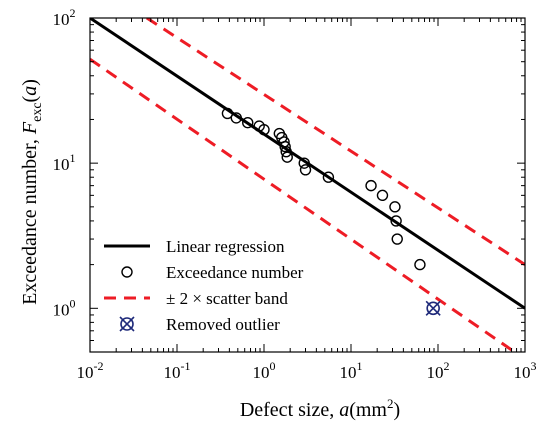  I want to click on outlier-cross-b, so click(433, 308).